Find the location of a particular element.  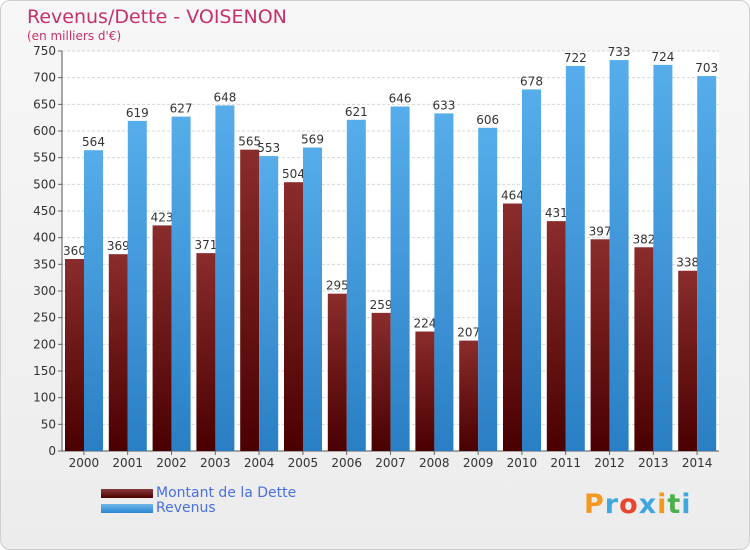

x-tick-label: 2000 is located at coordinates (84, 463).